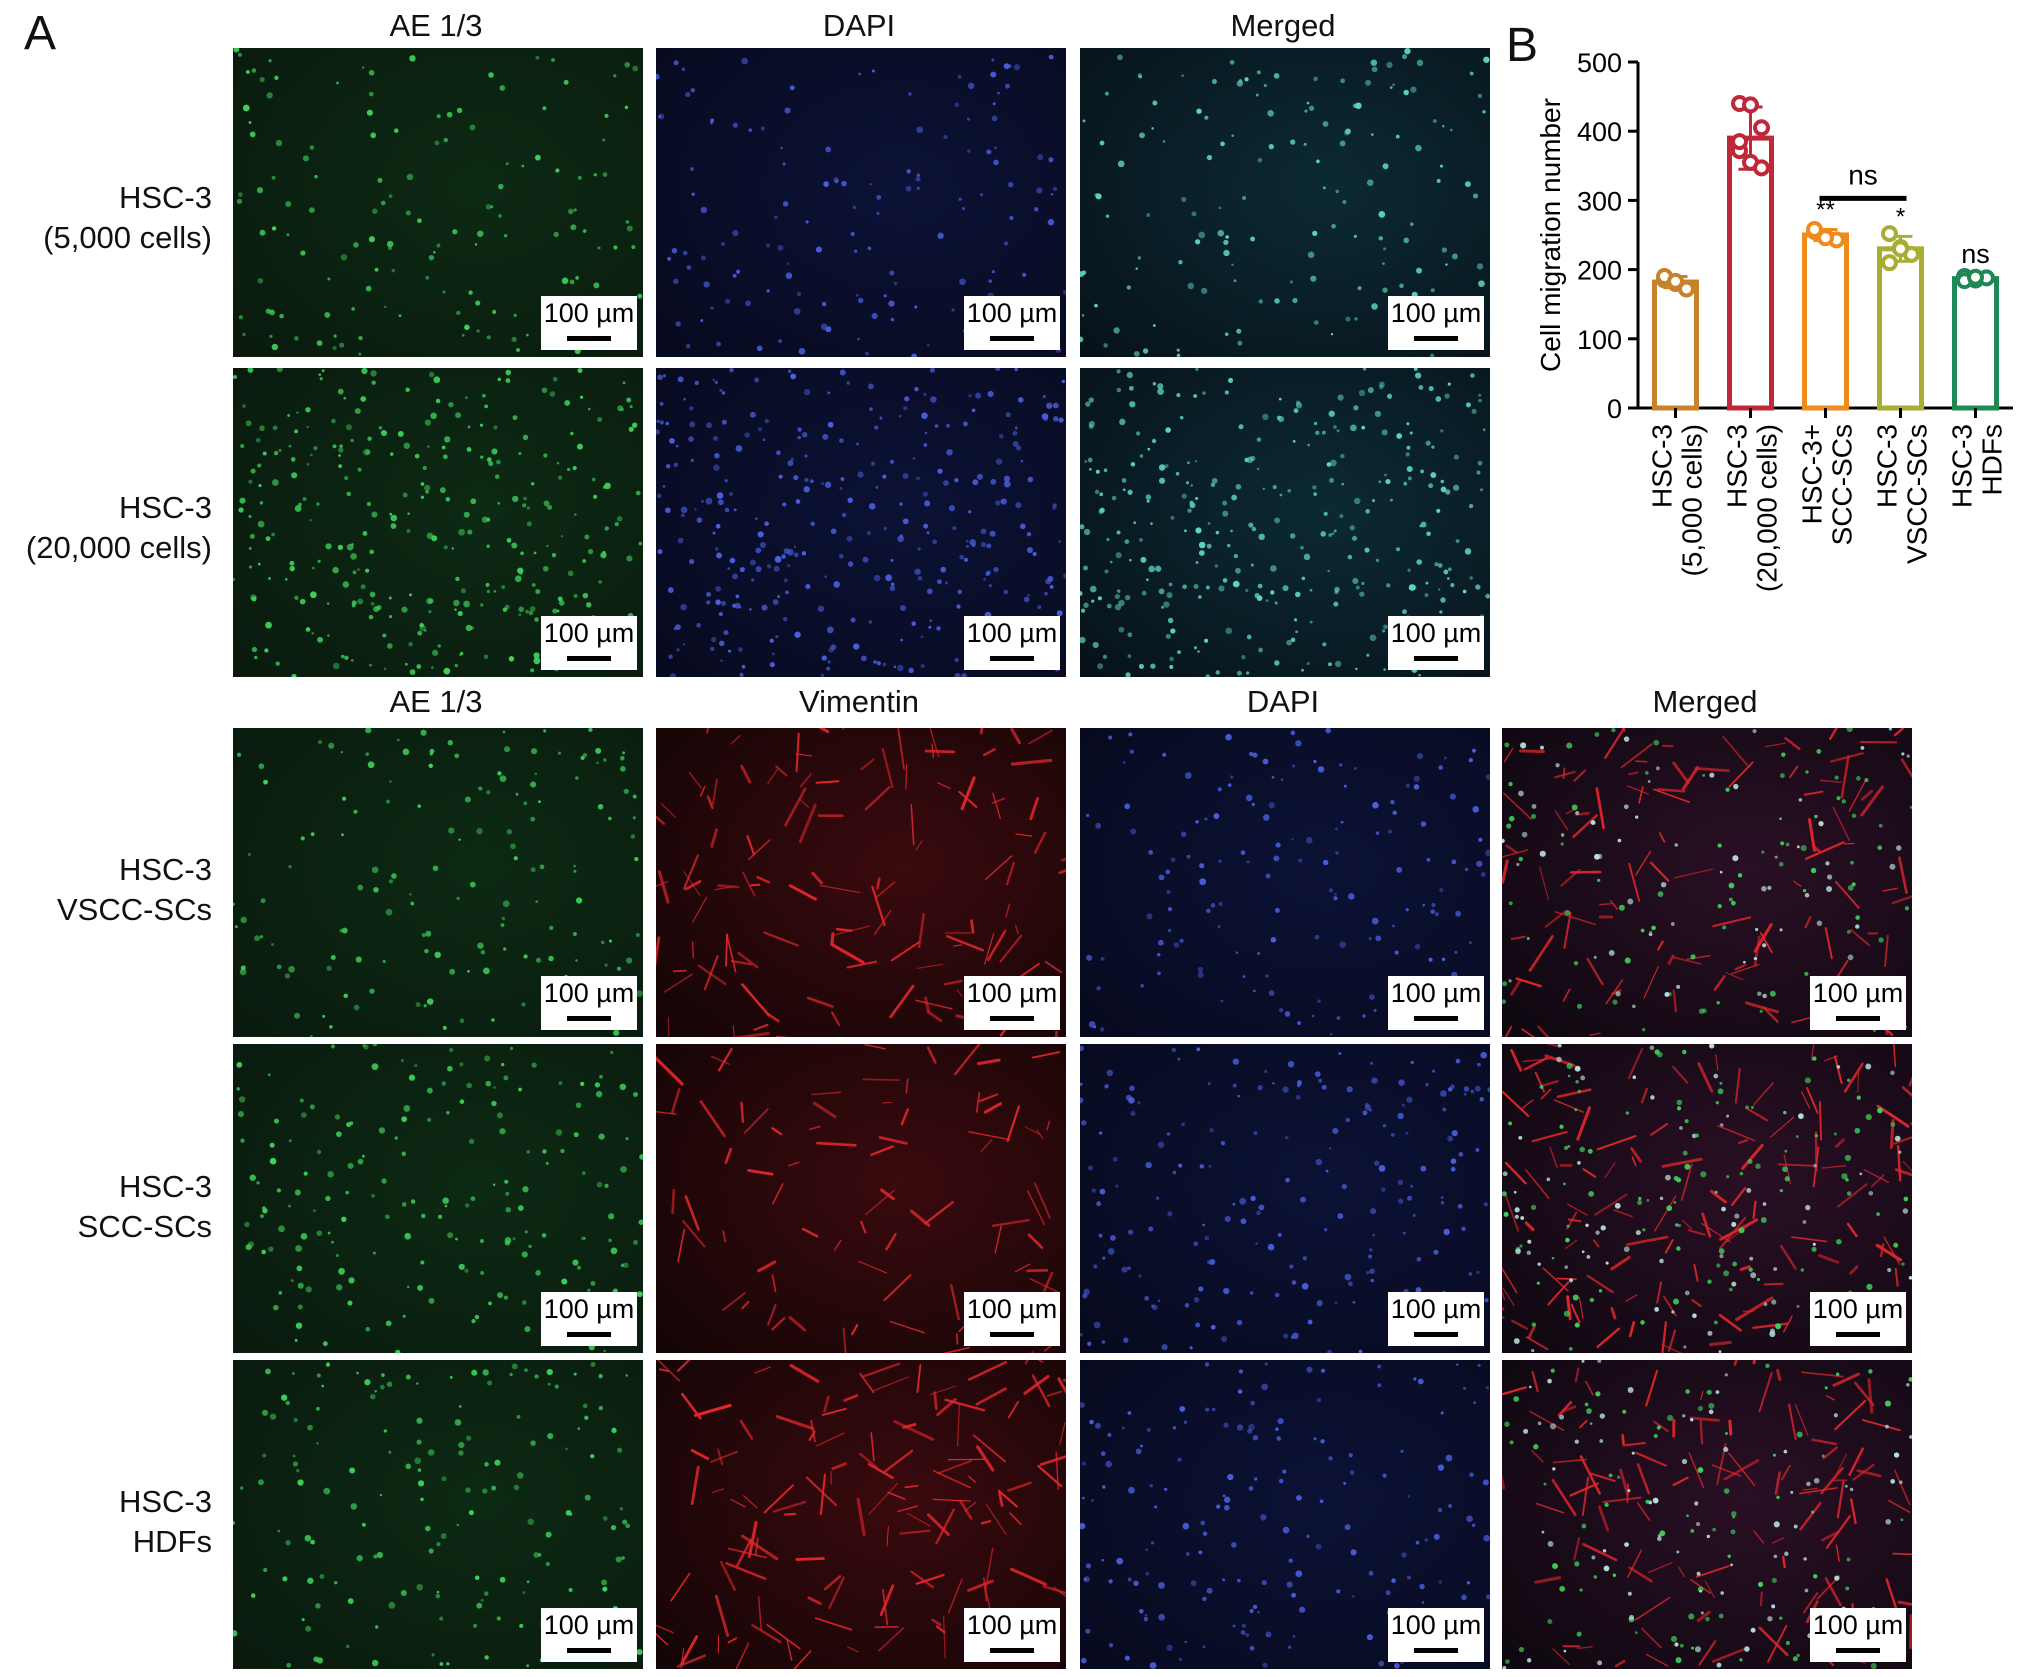 The width and height of the screenshot is (2032, 1677). Describe the element at coordinates (1825, 209) in the screenshot. I see `significance-label: **` at that location.